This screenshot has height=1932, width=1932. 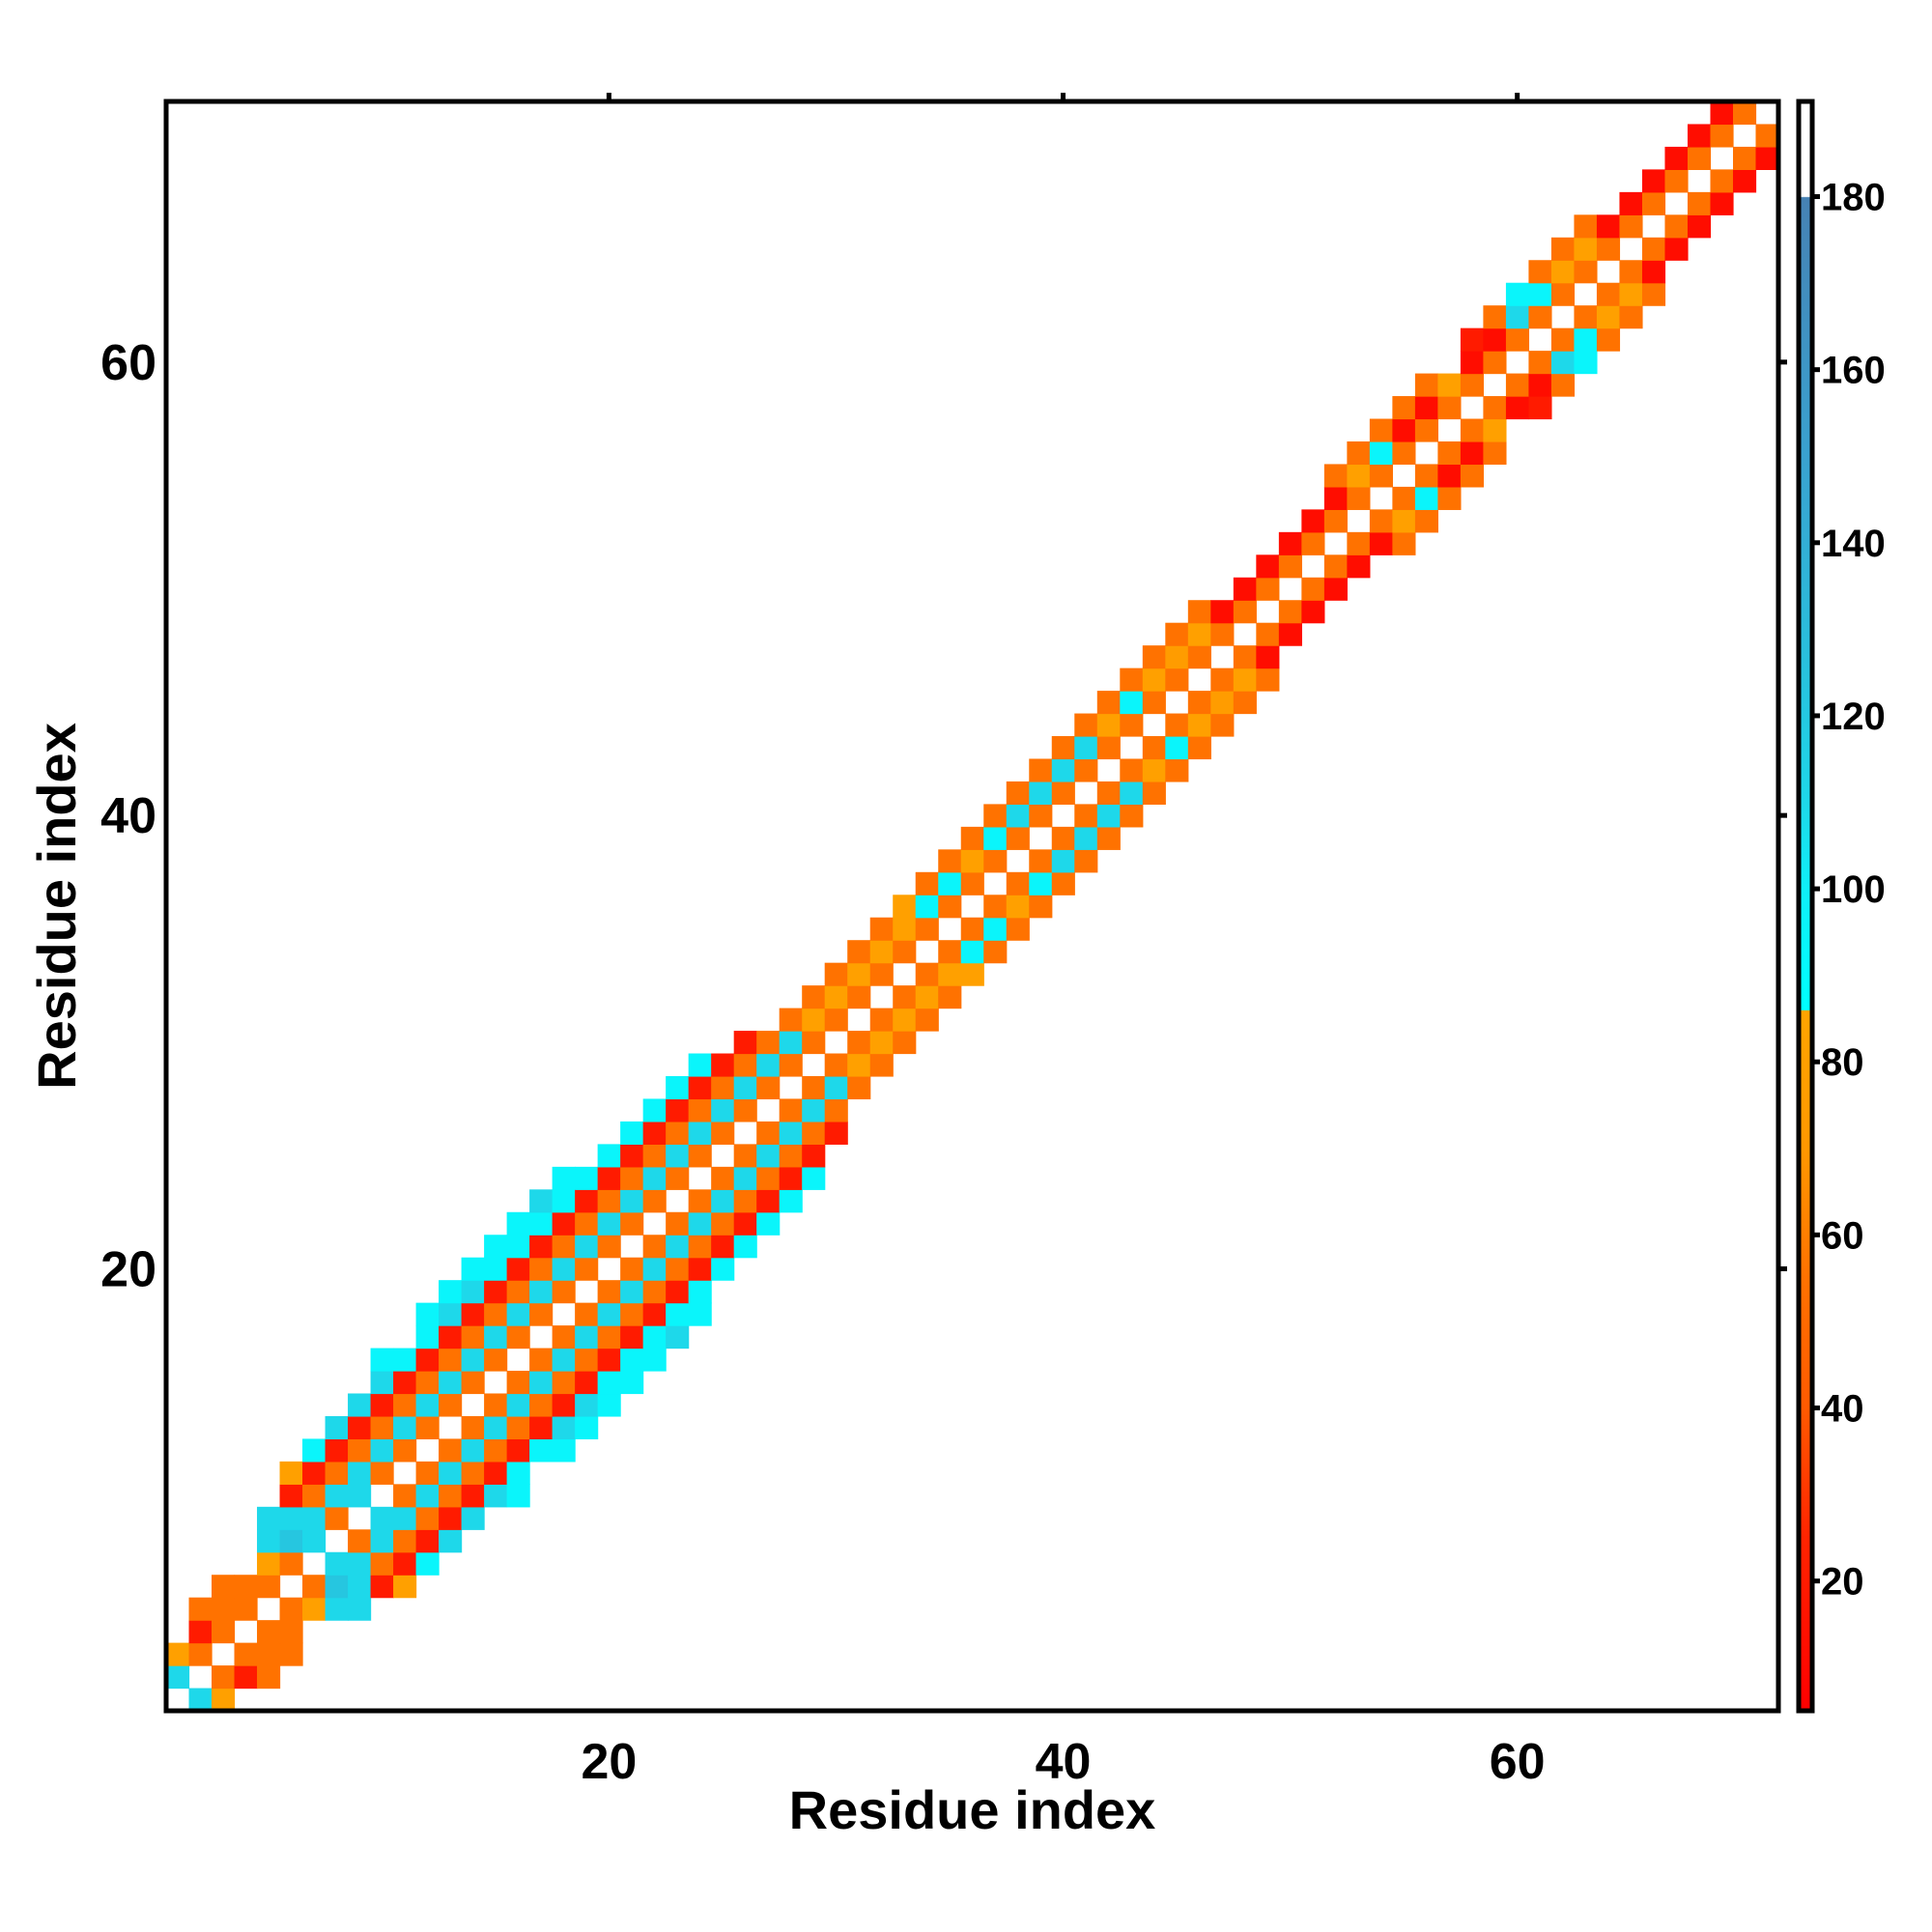 What do you see at coordinates (1853, 717) in the screenshot?
I see `colorbar-tick-label: 120` at bounding box center [1853, 717].